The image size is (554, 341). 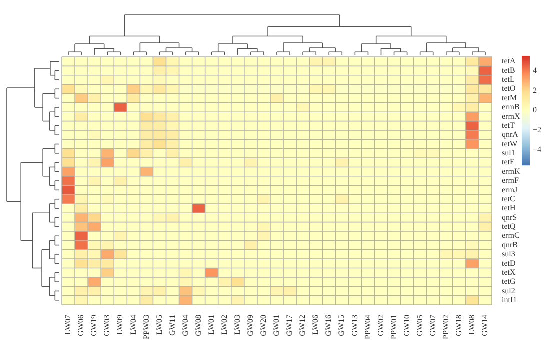 I want to click on y-tick-label: tetE, so click(x=508, y=162).